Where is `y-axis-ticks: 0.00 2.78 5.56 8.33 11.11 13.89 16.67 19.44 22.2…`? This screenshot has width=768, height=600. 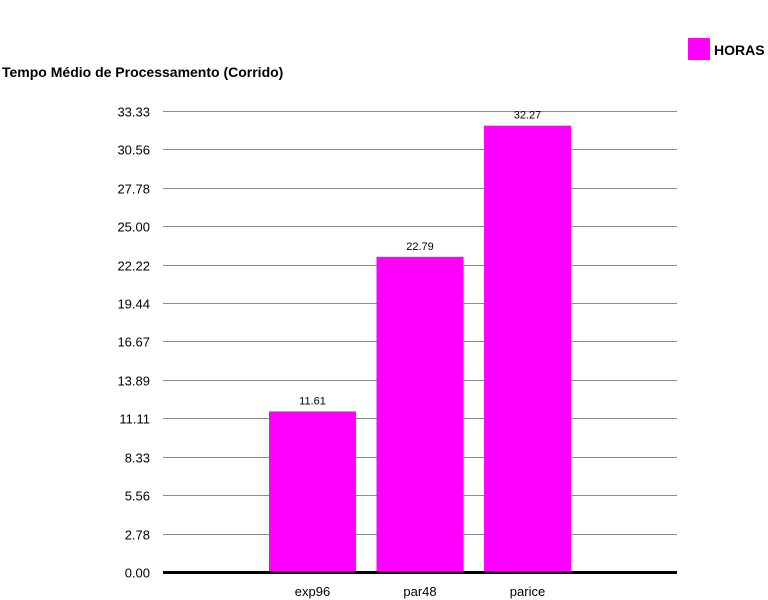
y-axis-ticks: 0.00 2.78 5.56 8.33 11.11 13.89 16.67 19.44 22.2… is located at coordinates (133, 343).